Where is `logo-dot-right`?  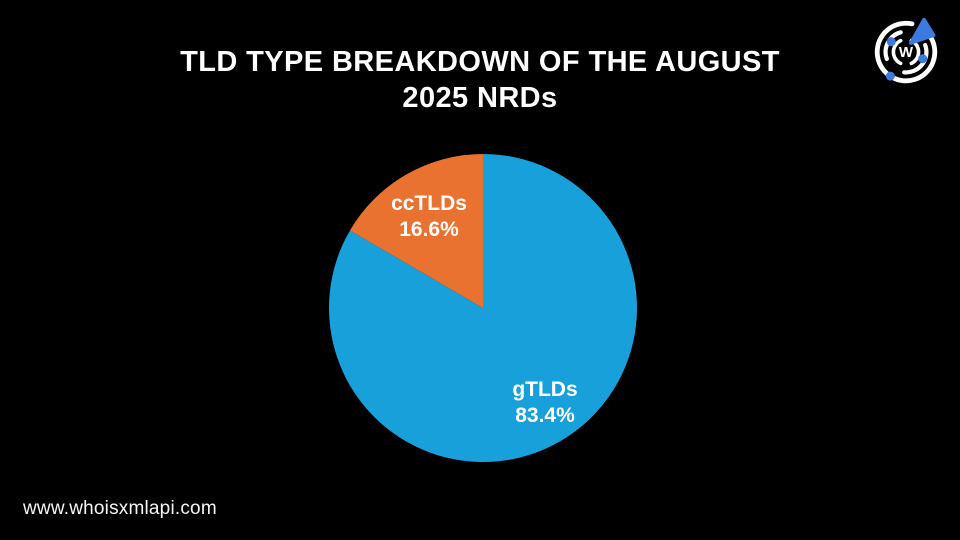
logo-dot-right is located at coordinates (923, 59).